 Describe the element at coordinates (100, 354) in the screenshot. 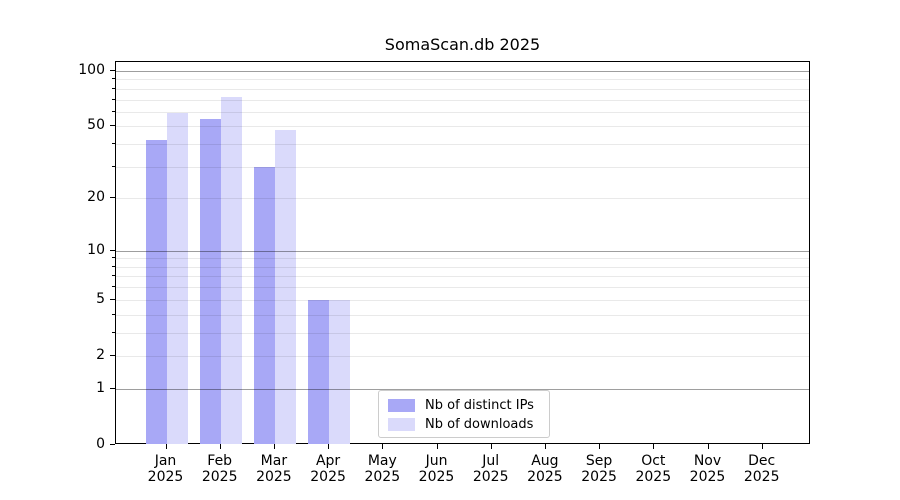

I see `y-axis-tick-label: 2` at that location.